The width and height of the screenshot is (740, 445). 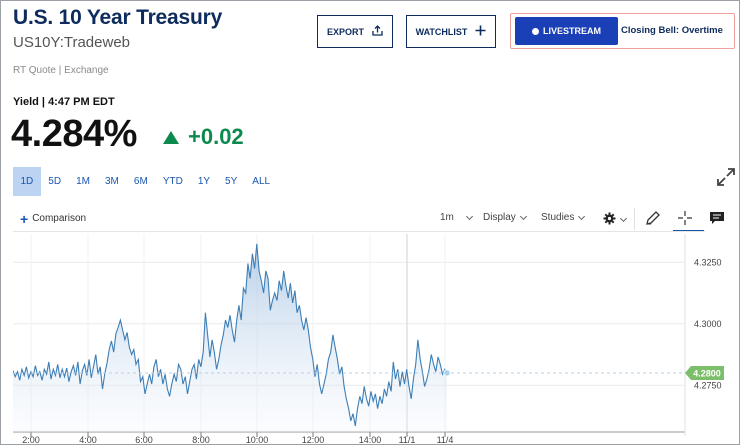 What do you see at coordinates (653, 218) in the screenshot?
I see `pencil-icon` at bounding box center [653, 218].